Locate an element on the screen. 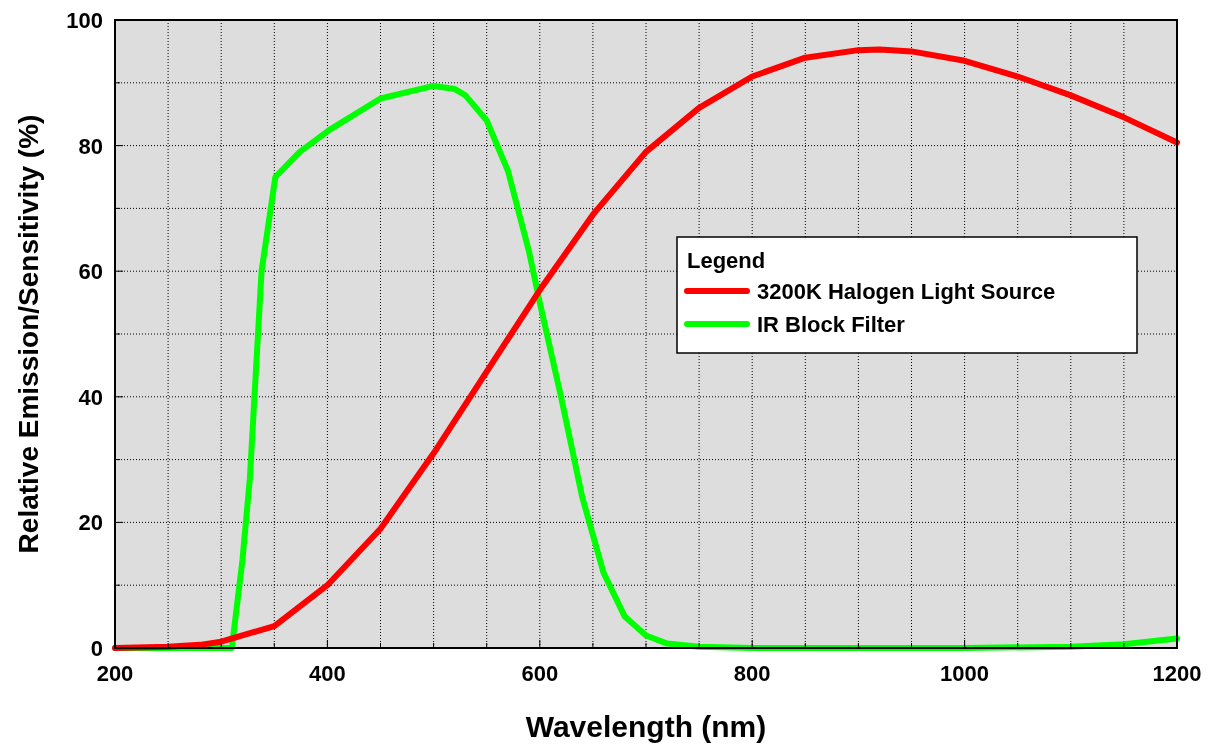  legend-label: 3200K Halogen Light Source is located at coordinates (906, 291).